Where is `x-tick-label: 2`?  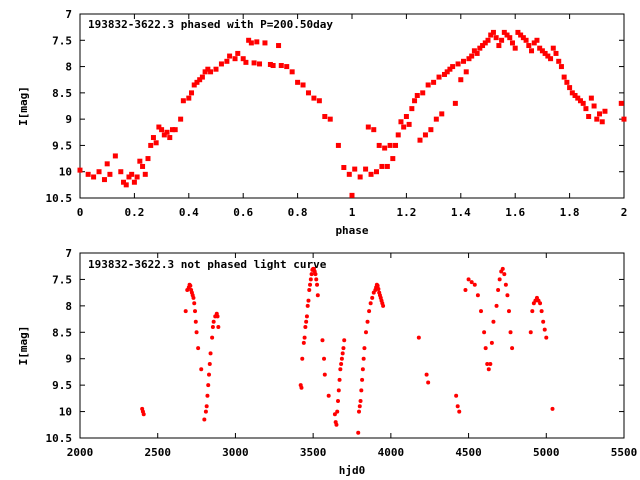
x-tick-label: 2 is located at coordinates (624, 212).